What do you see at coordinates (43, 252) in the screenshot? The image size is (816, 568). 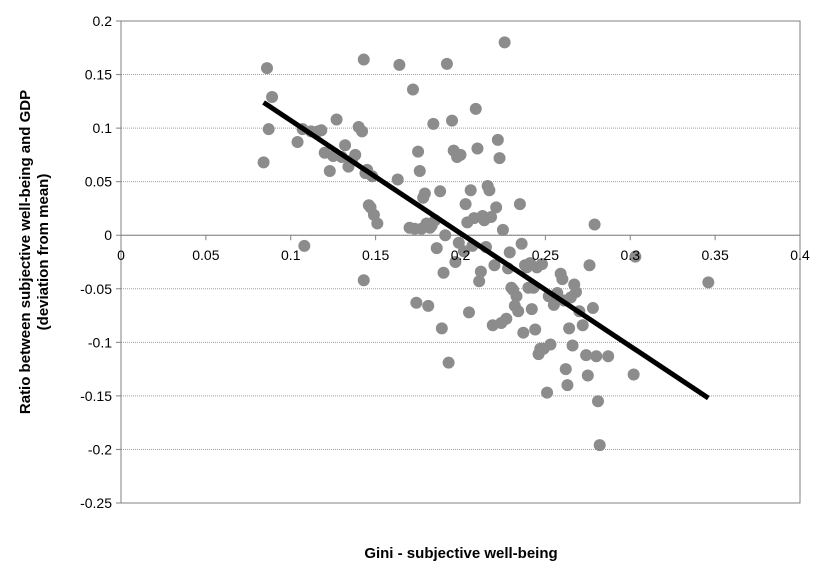 I see `y-axis-title-line2: (deviation from mean)` at bounding box center [43, 252].